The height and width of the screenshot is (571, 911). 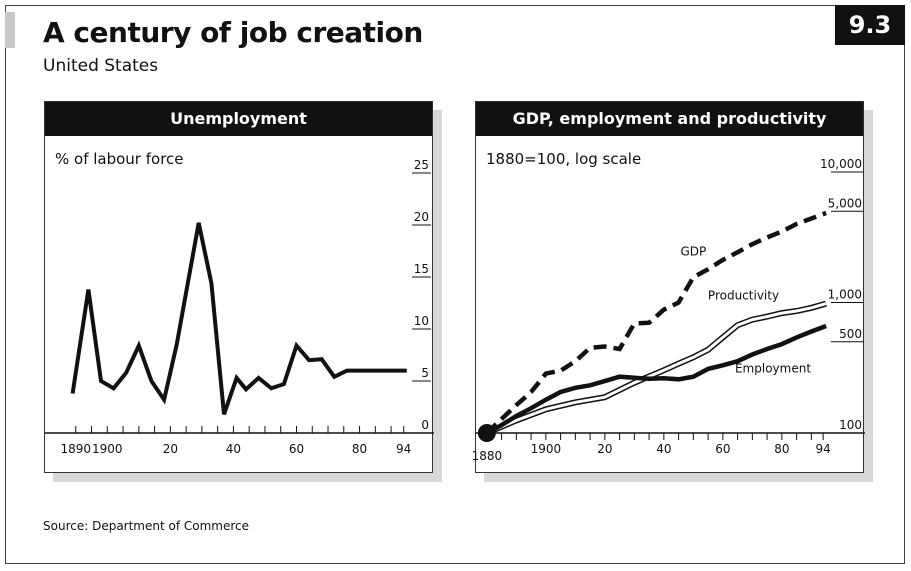 What do you see at coordinates (656, 379) in the screenshot?
I see `employment-line` at bounding box center [656, 379].